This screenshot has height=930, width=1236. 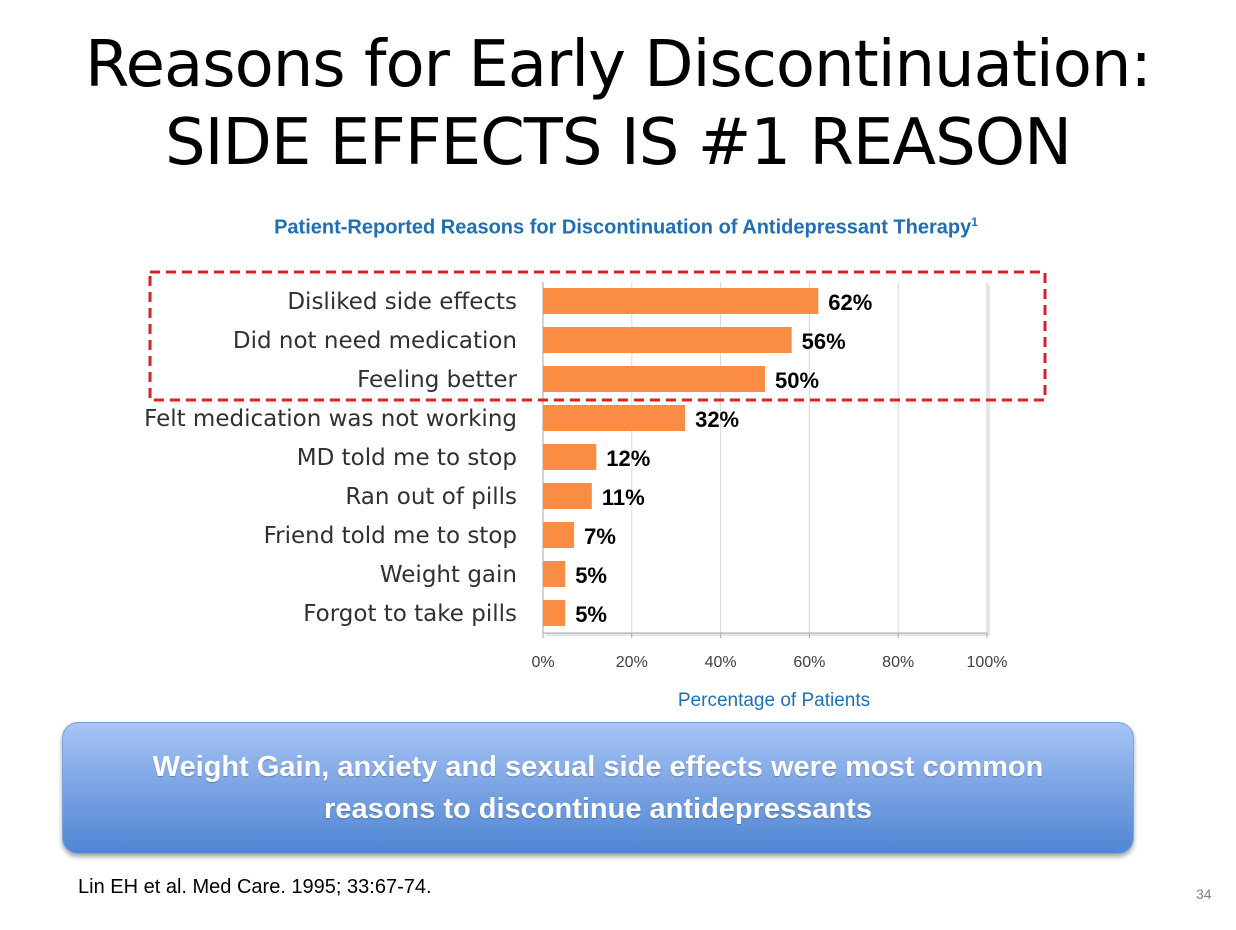 I want to click on category-label: Weight gain, so click(x=448, y=575).